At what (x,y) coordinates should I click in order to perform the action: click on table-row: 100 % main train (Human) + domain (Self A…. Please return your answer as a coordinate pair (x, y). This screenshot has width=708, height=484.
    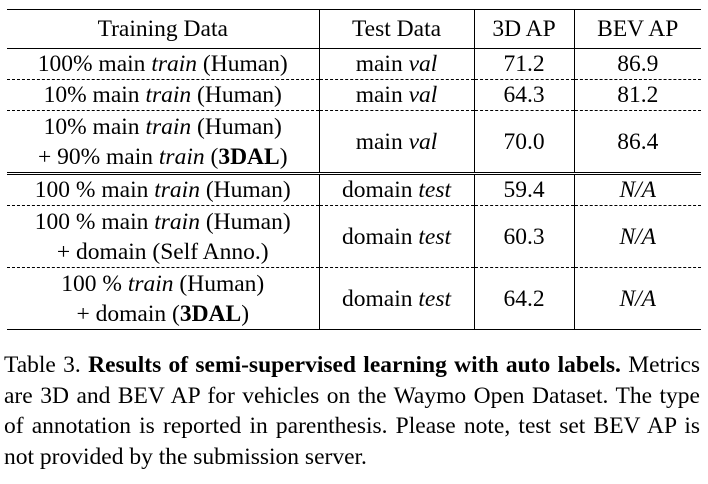
    Looking at the image, I should click on (354, 236).